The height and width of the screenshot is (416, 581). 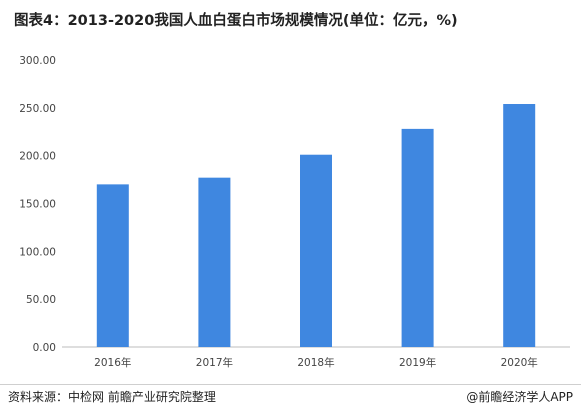 I want to click on y-axis-ticks: 0.00 50.00 100.00 150.00 200.00 250.00 300.00, so click(x=37, y=204).